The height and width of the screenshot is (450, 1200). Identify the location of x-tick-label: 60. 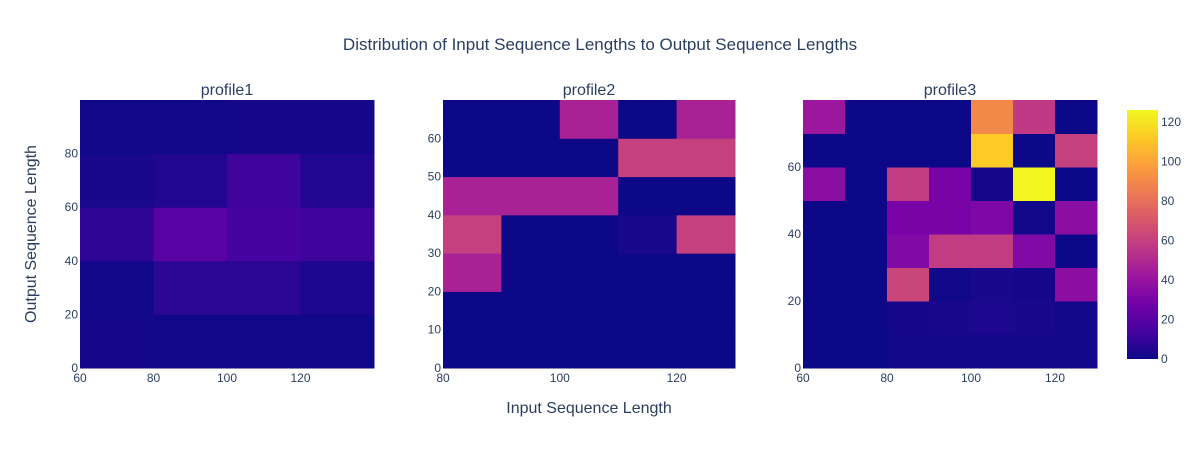
(803, 378).